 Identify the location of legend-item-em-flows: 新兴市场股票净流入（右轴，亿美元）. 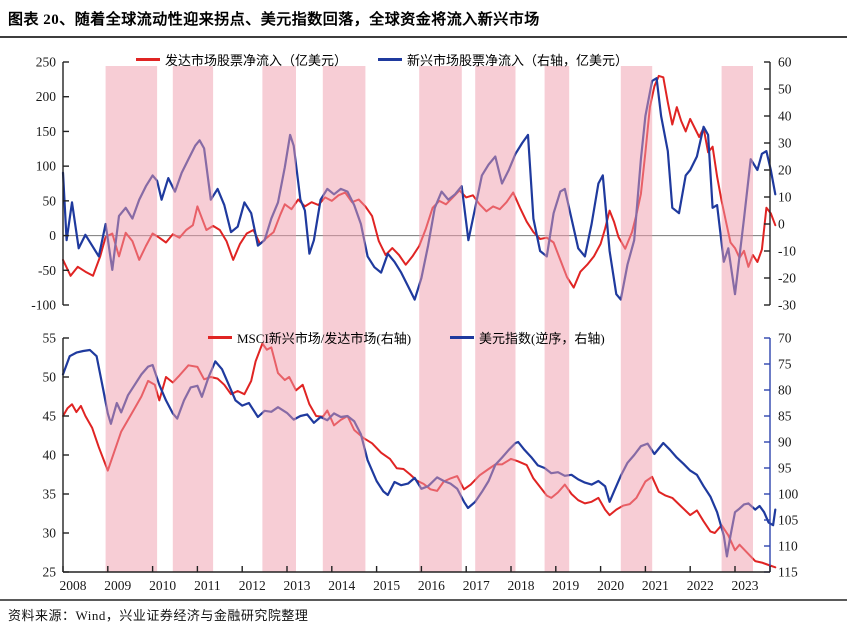
(503, 59).